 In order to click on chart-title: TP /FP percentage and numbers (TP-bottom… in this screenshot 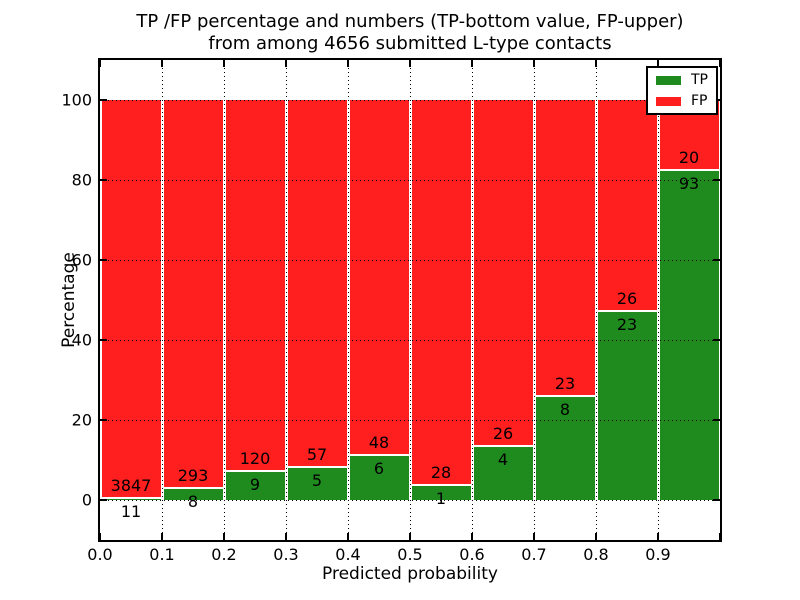, I will do `click(410, 33)`.